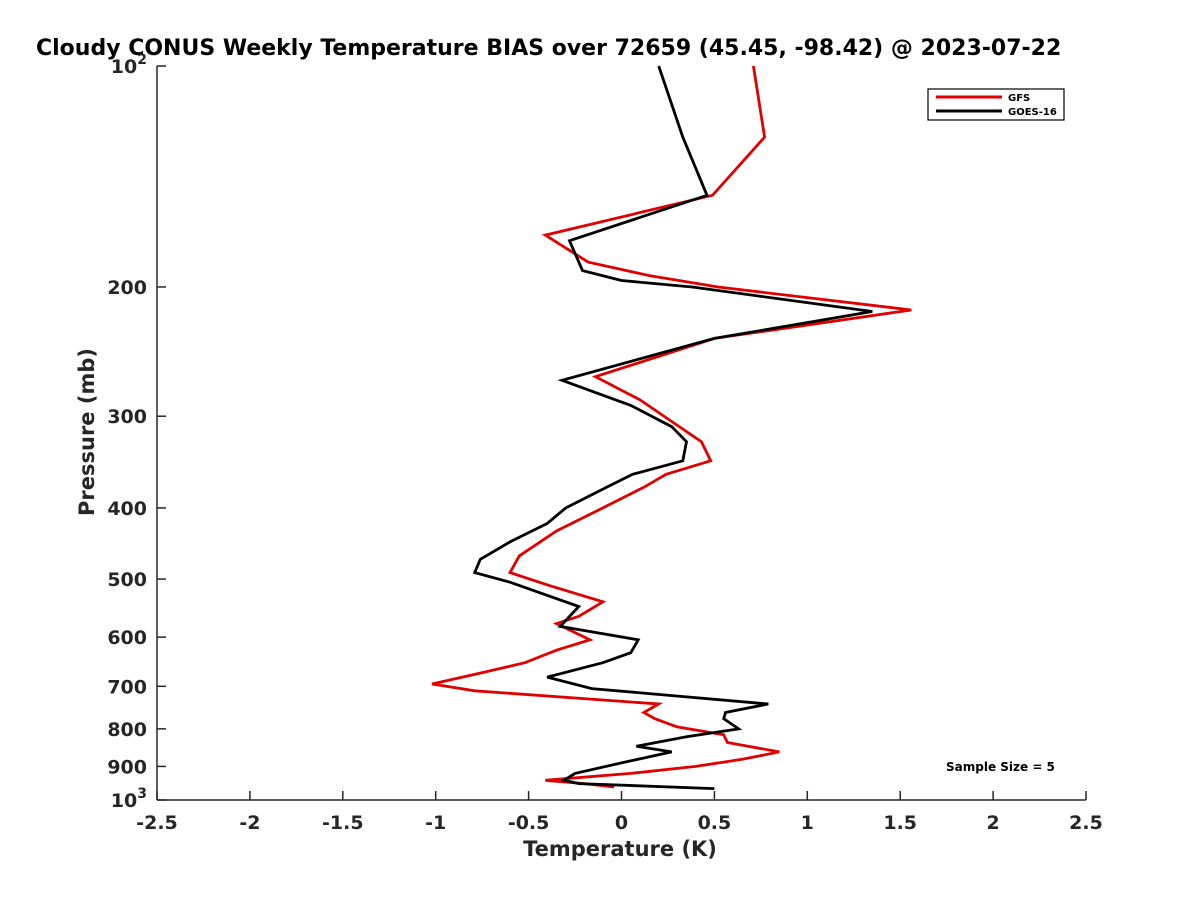 The width and height of the screenshot is (1200, 900). Describe the element at coordinates (343, 823) in the screenshot. I see `x-tick-label: -1.5` at that location.